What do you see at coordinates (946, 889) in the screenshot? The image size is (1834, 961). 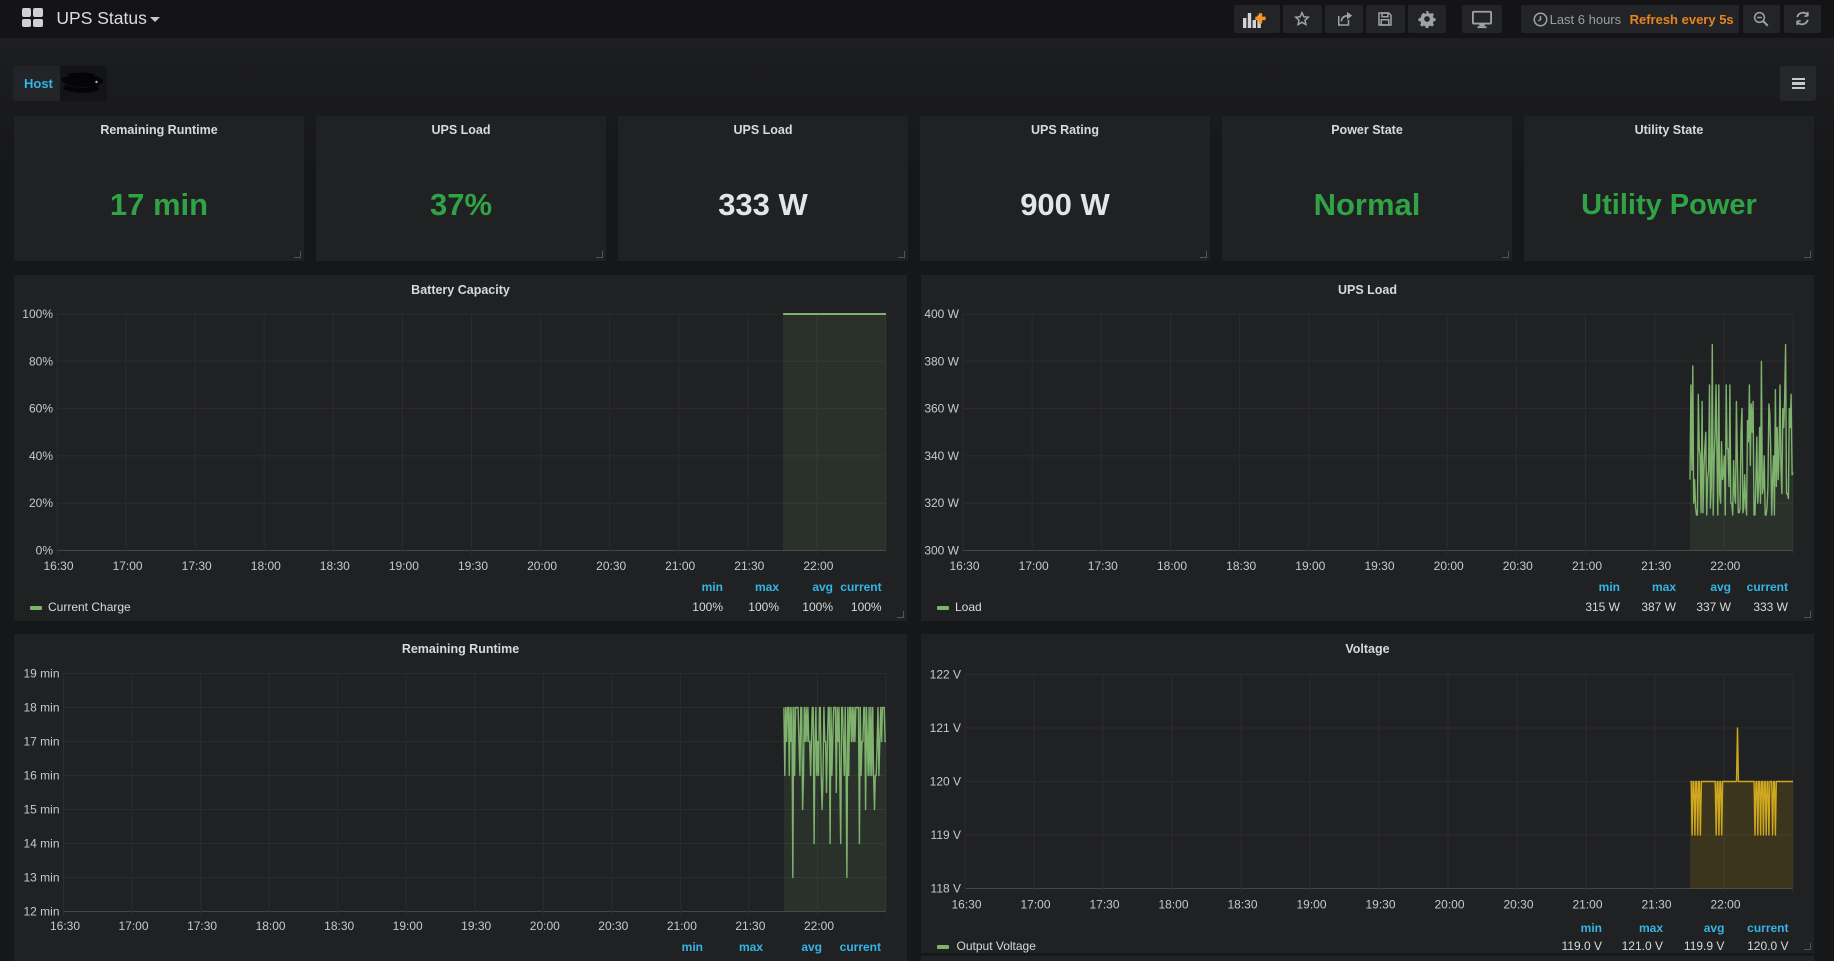 I see `svg-text: 118 V` at bounding box center [946, 889].